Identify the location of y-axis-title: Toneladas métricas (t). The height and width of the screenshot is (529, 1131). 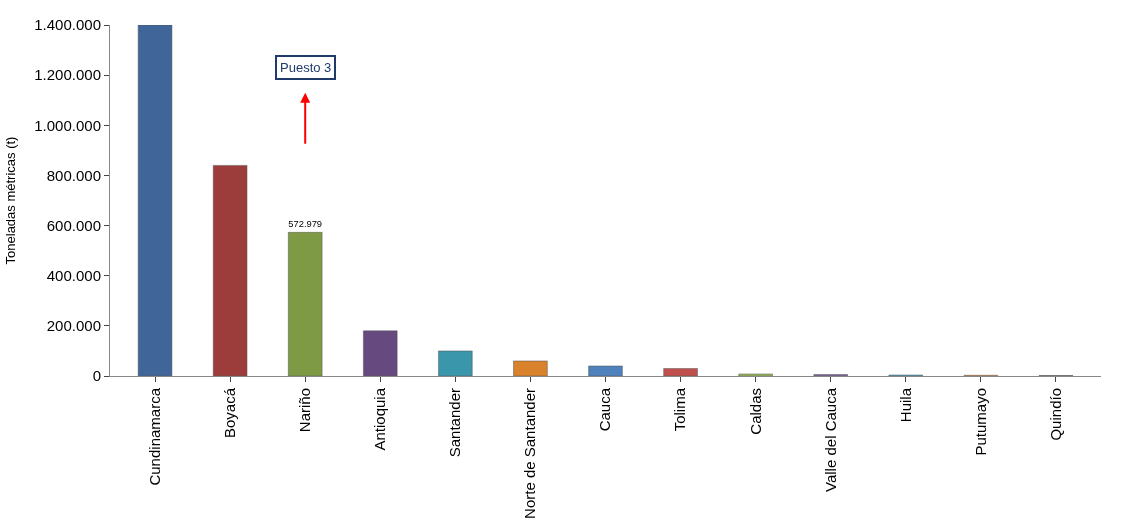
(11, 200).